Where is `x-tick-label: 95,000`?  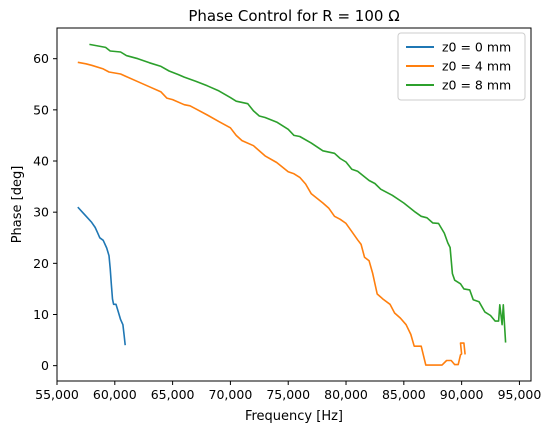
x-tick-label: 95,000 is located at coordinates (520, 394).